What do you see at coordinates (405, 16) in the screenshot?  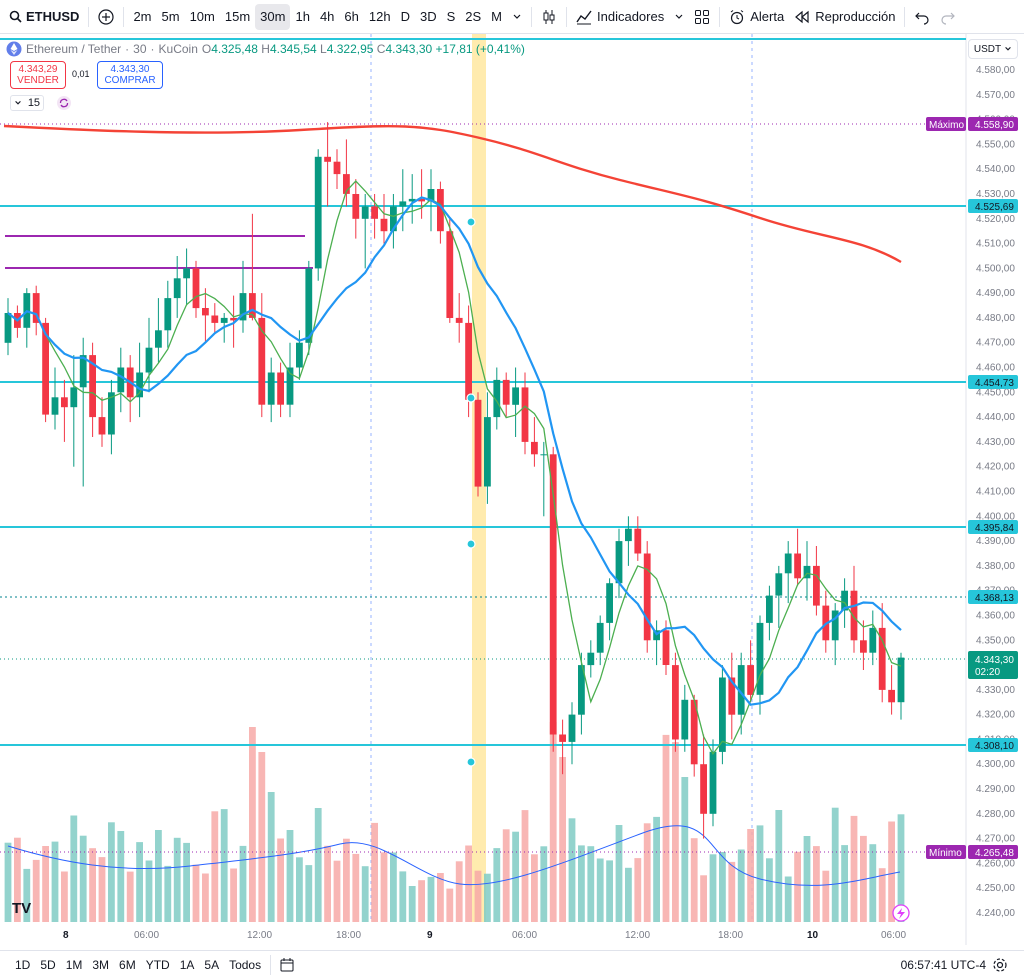 I see `interval-d-button: D` at bounding box center [405, 16].